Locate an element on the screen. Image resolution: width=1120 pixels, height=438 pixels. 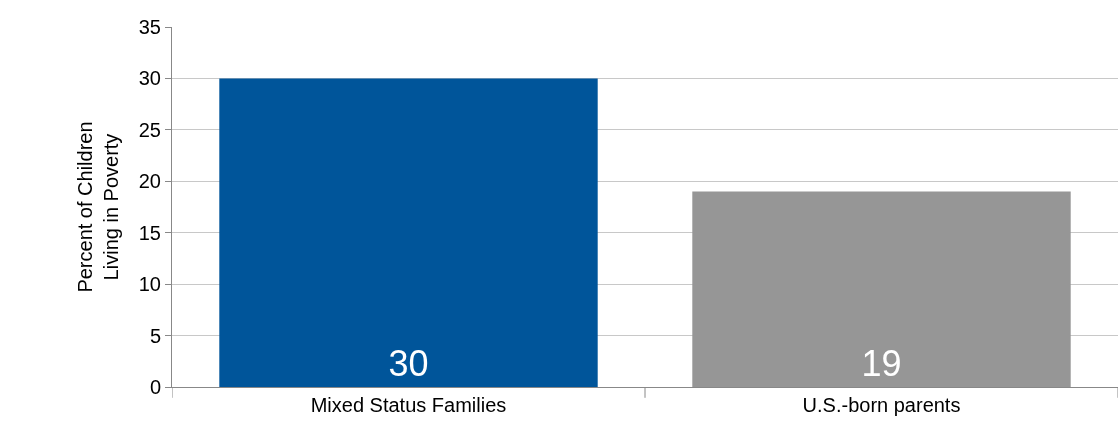
data-label: 19 is located at coordinates (881, 363).